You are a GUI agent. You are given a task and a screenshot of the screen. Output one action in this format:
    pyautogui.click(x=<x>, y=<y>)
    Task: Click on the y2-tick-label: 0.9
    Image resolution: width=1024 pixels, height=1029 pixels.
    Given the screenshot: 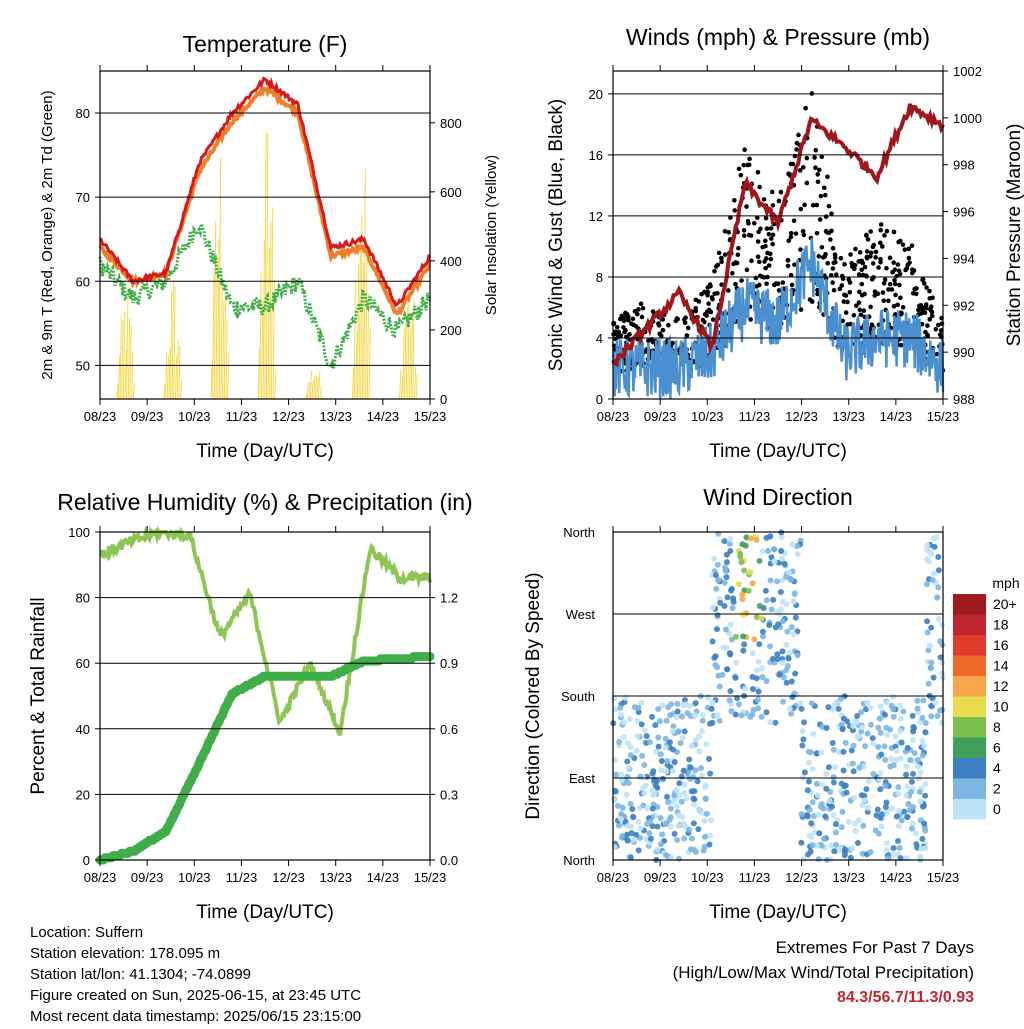 What is the action you would take?
    pyautogui.click(x=449, y=663)
    